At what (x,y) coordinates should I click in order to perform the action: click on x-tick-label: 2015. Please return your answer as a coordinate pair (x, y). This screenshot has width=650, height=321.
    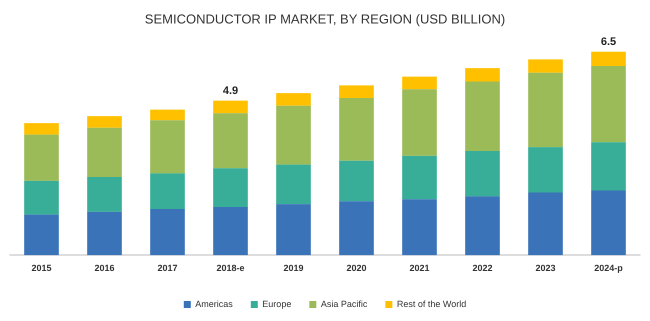
    Looking at the image, I should click on (41, 268).